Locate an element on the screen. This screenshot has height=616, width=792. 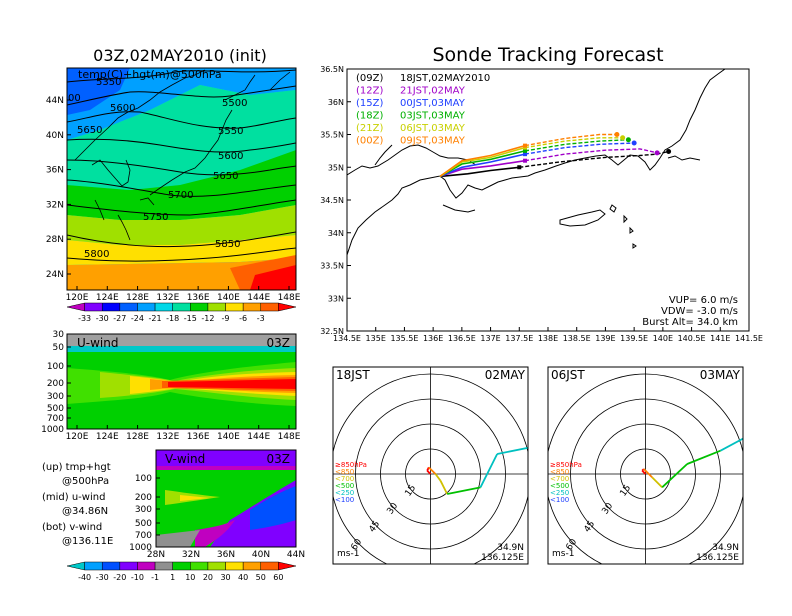
hodograph-frame is located at coordinates (430, 465).